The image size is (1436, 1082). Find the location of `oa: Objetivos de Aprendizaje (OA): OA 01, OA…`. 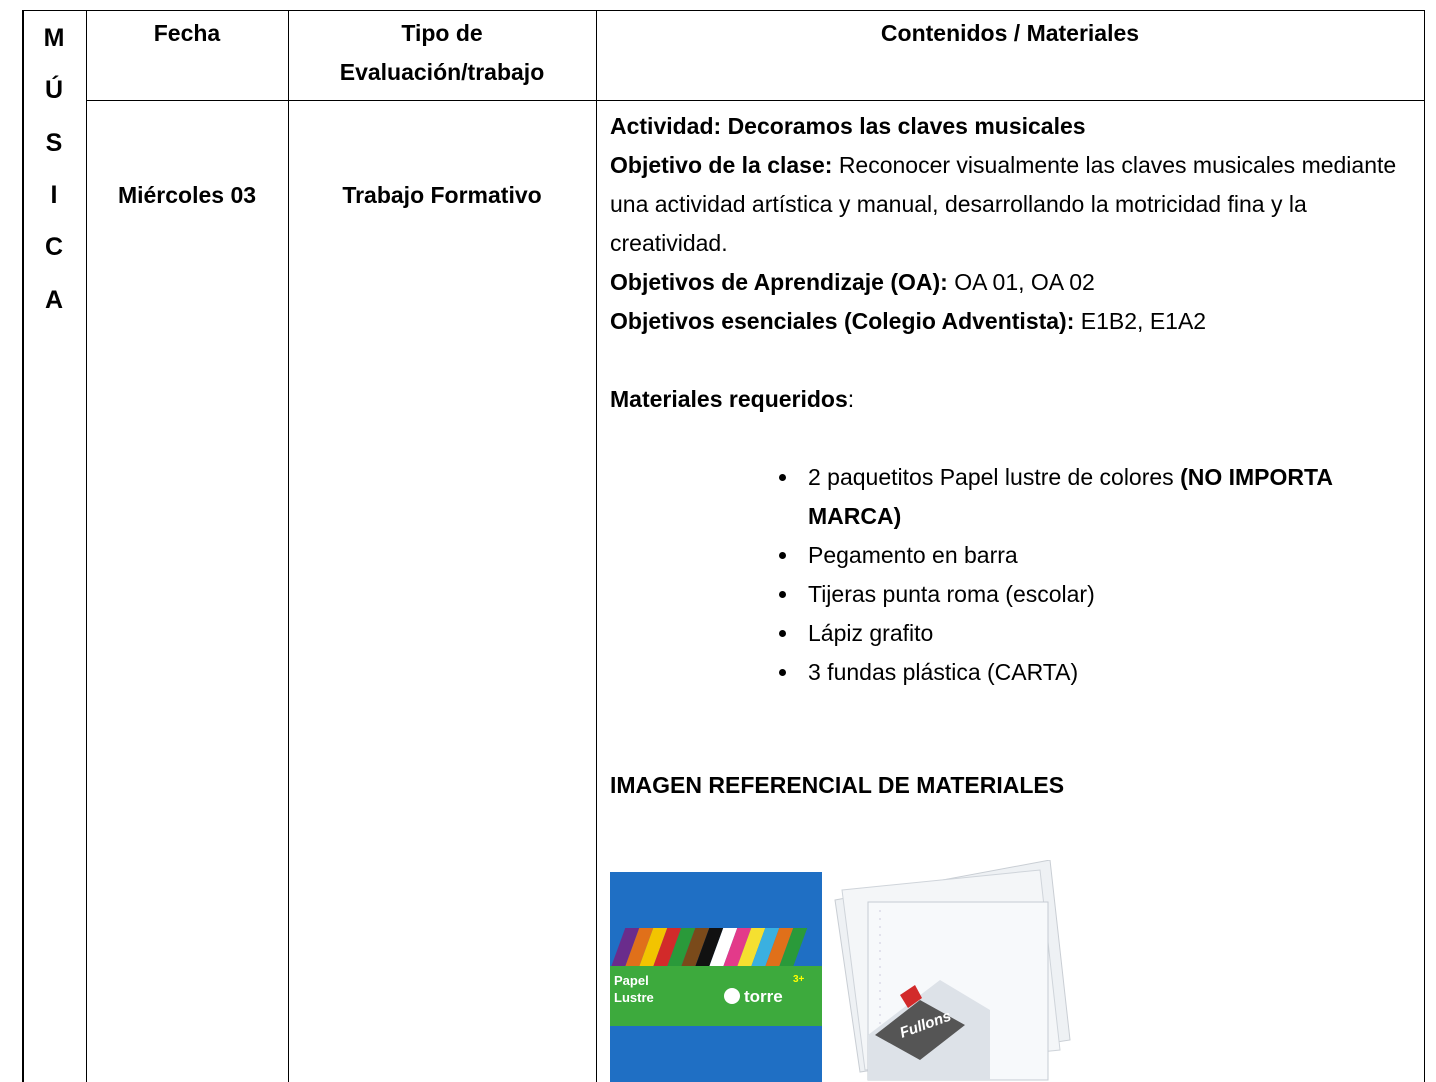

oa: Objetivos de Aprendizaje (OA): OA 01, OA… is located at coordinates (1010, 282).